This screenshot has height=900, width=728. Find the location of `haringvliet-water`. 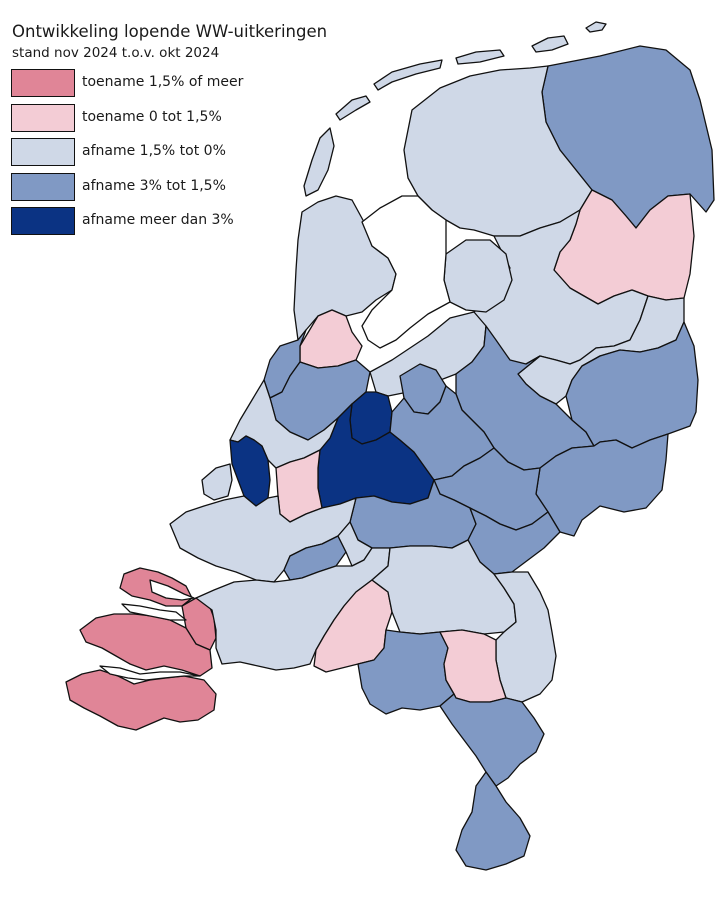

haringvliet-water is located at coordinates (172, 590).